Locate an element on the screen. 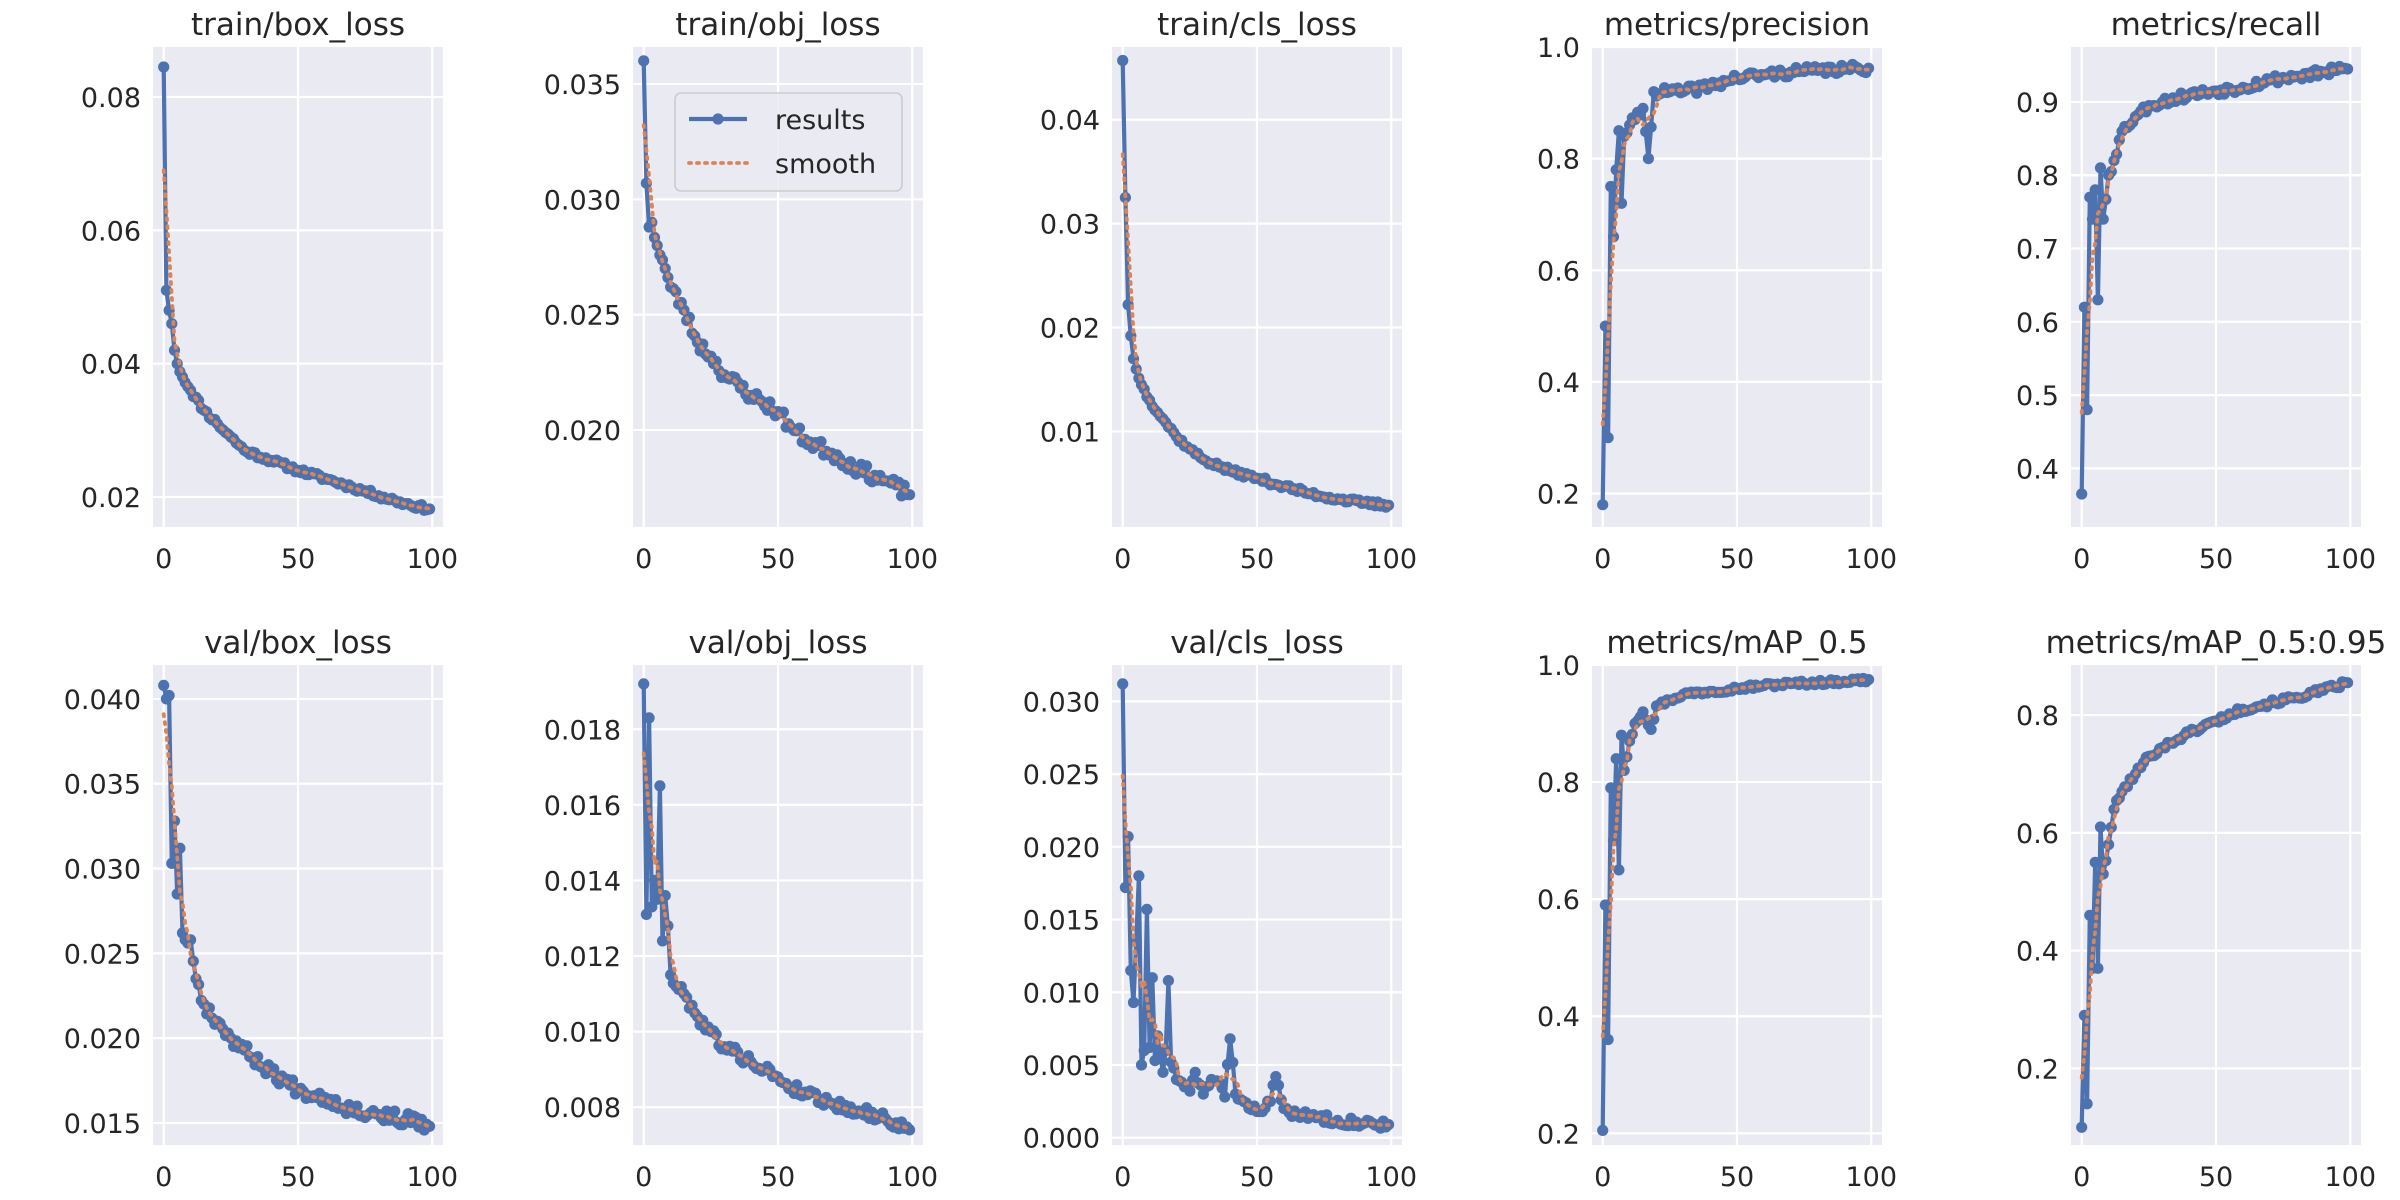 The width and height of the screenshot is (2400, 1200). y-tick-label: 0.025 is located at coordinates (102, 954).